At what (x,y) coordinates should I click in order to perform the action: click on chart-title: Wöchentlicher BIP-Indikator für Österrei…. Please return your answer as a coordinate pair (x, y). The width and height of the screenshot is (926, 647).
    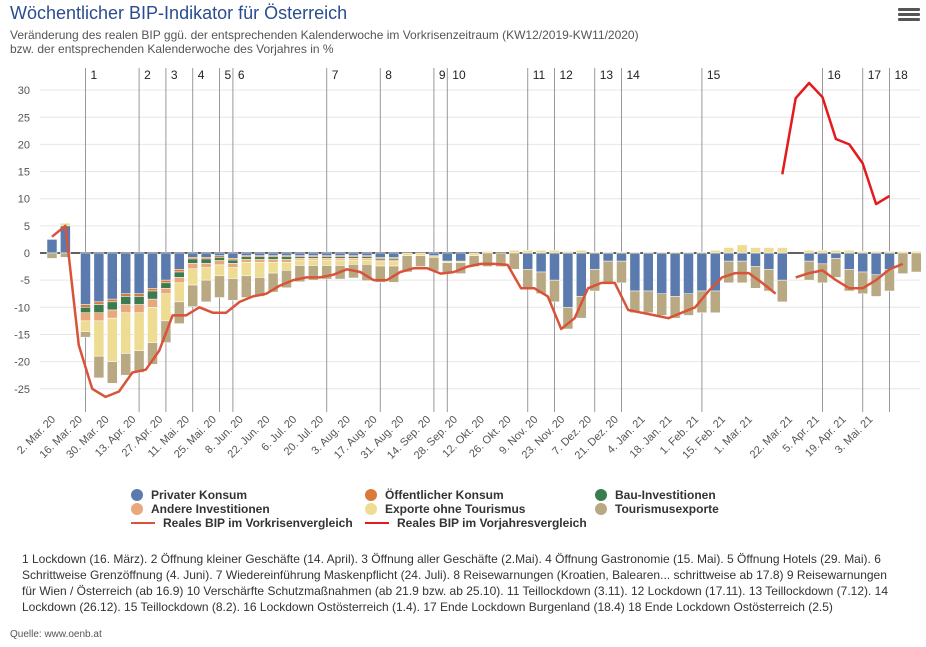
    Looking at the image, I should click on (179, 13).